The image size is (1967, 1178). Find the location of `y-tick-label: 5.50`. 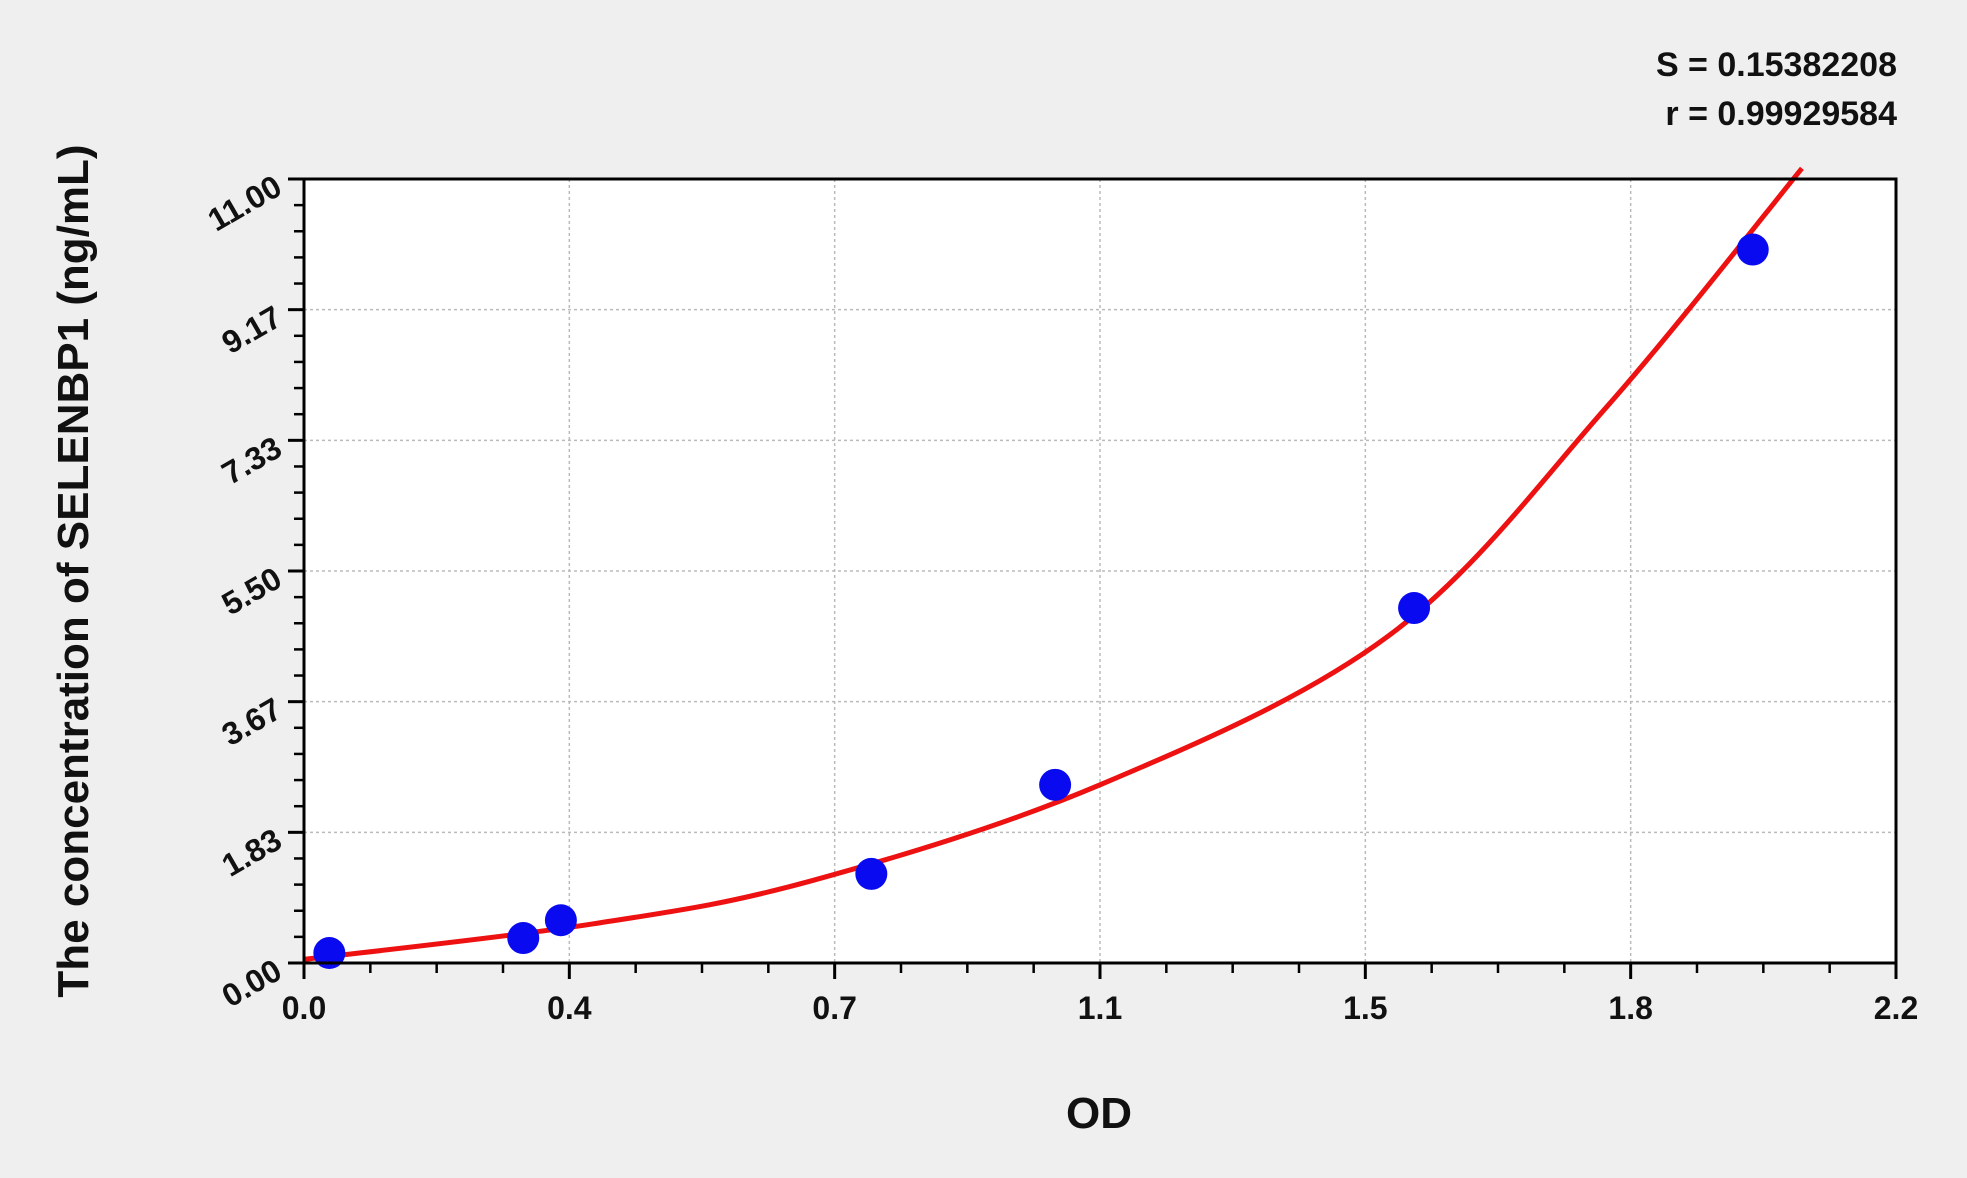

y-tick-label: 5.50 is located at coordinates (252, 591).